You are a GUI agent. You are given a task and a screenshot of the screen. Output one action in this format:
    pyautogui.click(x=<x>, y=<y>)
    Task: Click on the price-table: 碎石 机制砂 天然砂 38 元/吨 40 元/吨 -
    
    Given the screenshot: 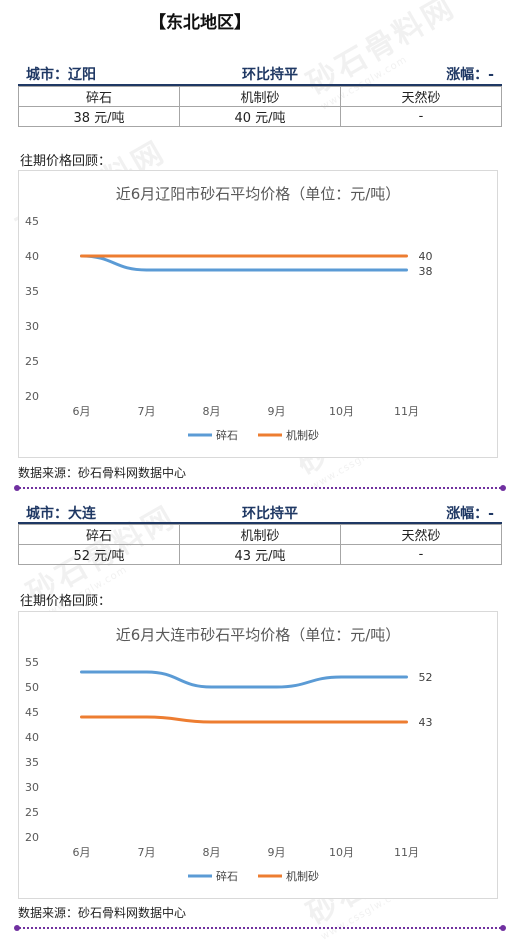 What is the action you would take?
    pyautogui.click(x=260, y=106)
    